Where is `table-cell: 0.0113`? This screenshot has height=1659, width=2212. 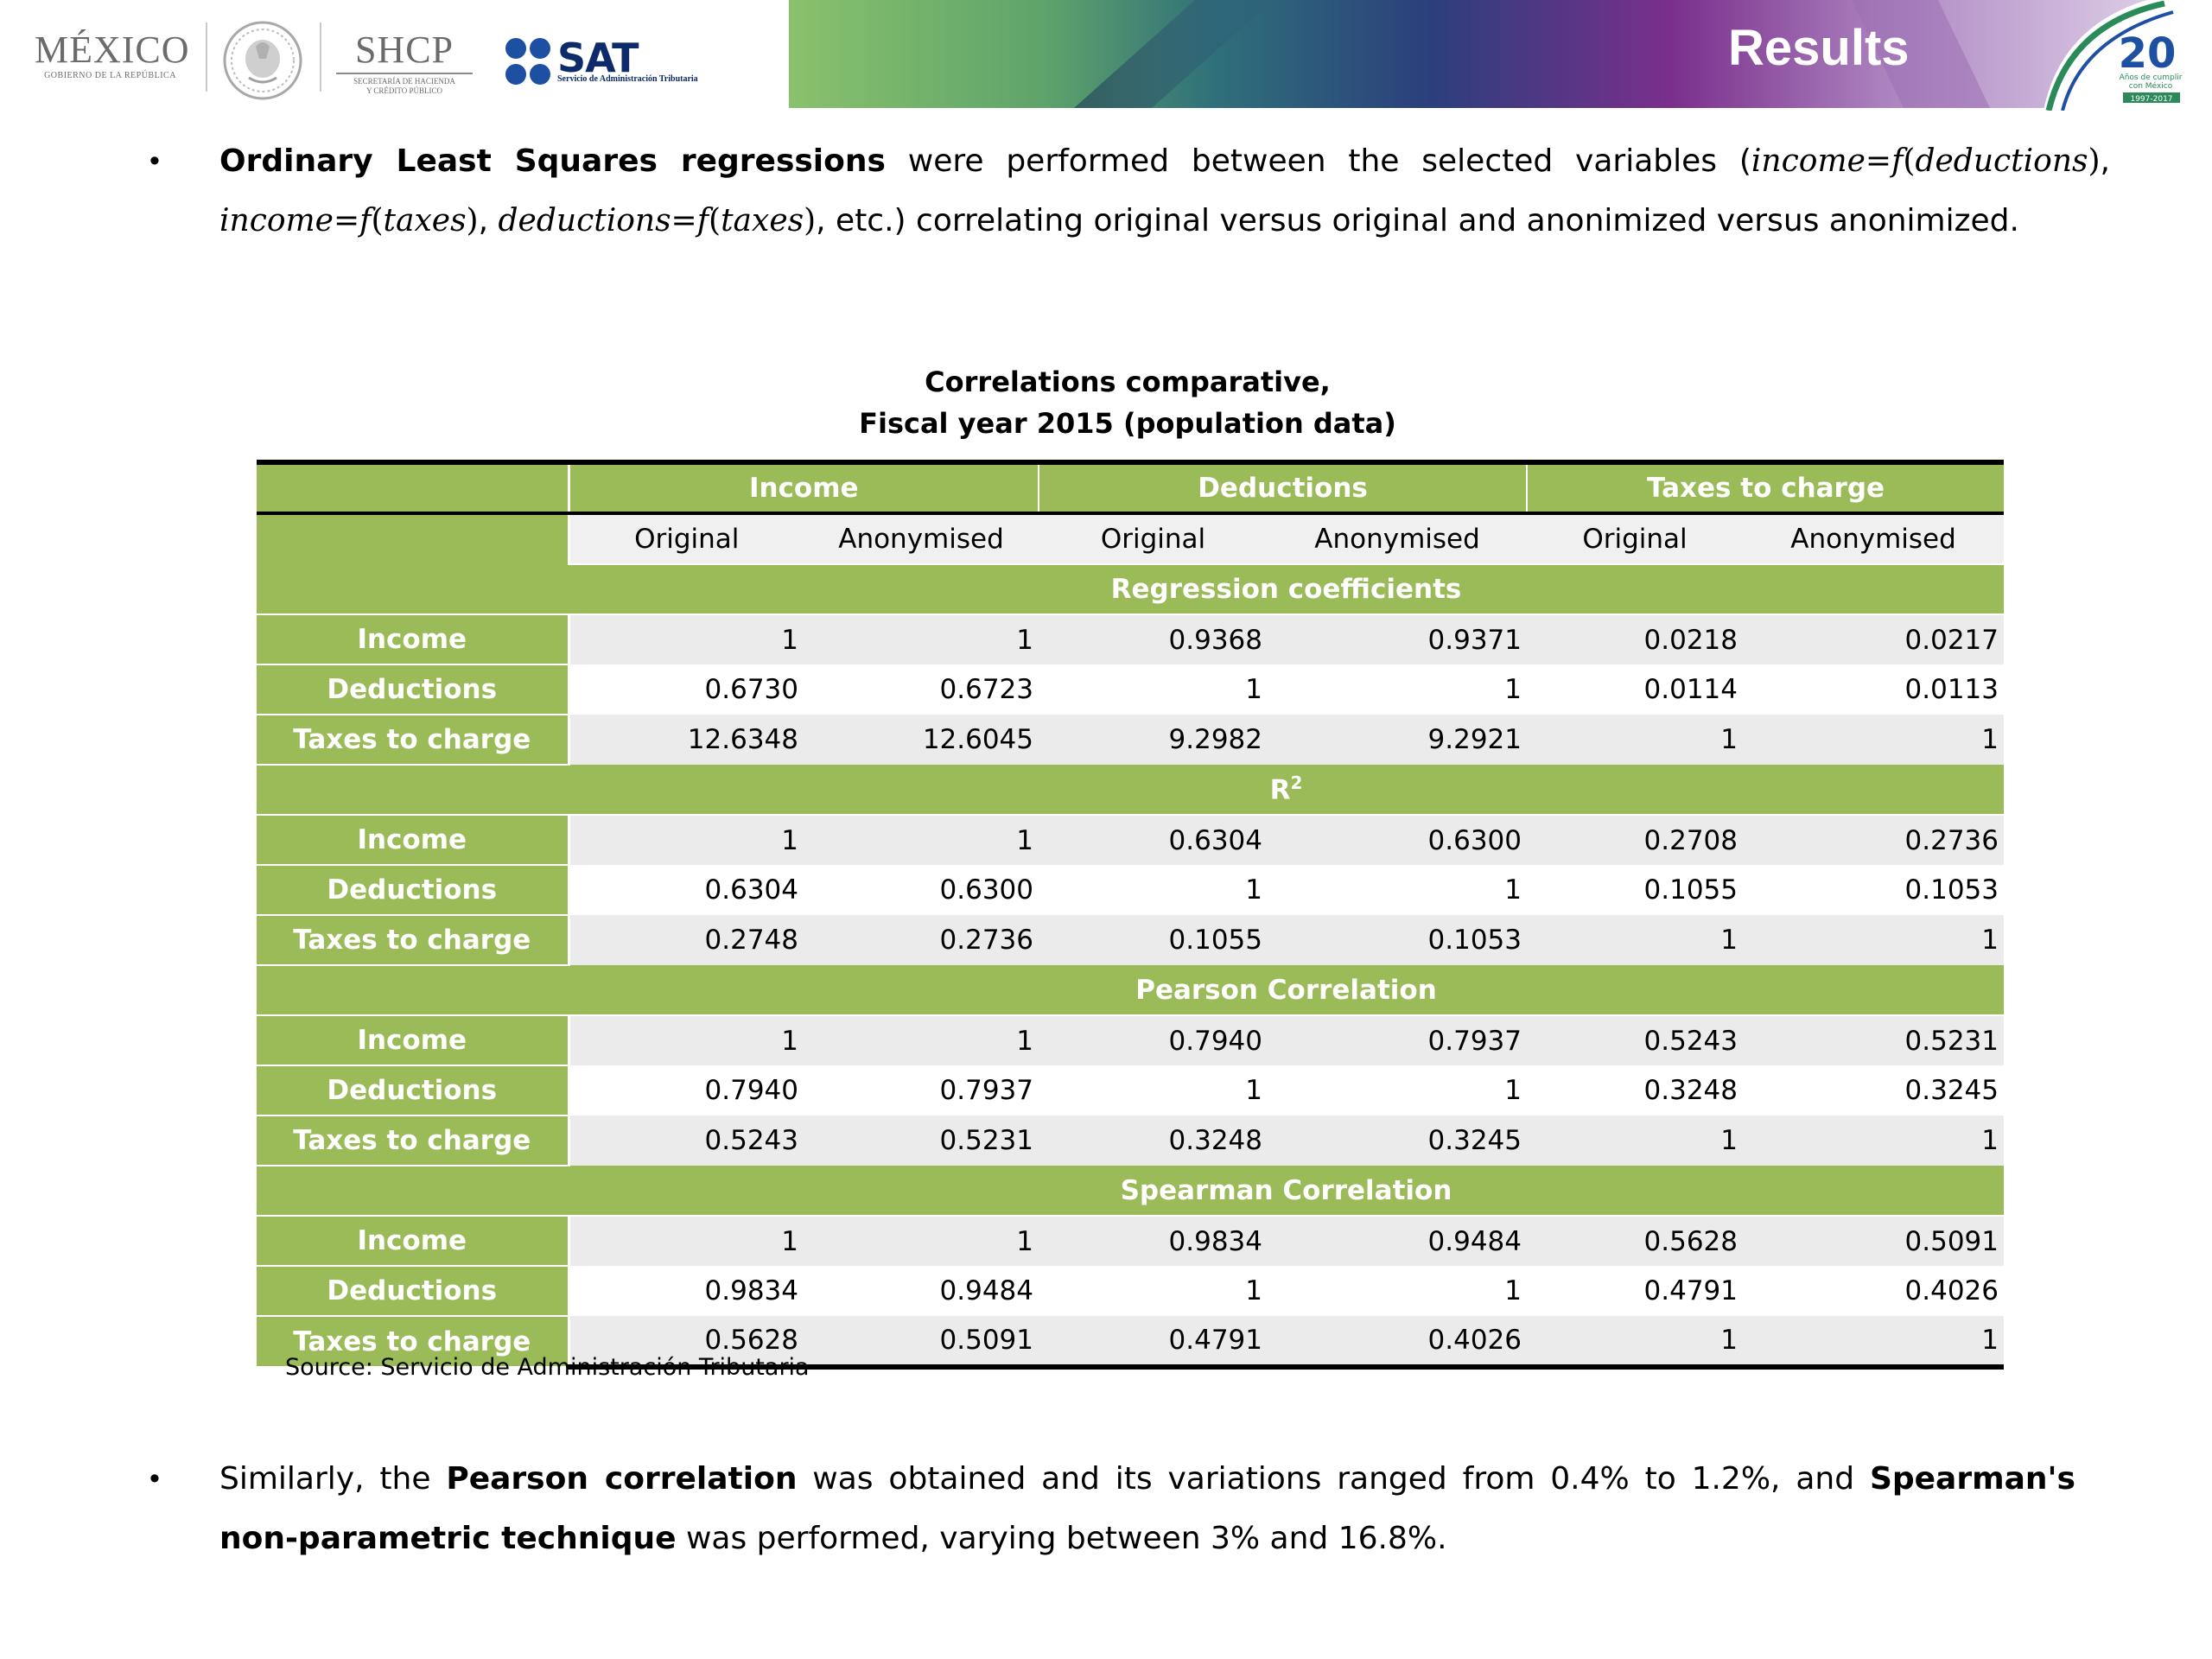 table-cell: 0.0113 is located at coordinates (1874, 689).